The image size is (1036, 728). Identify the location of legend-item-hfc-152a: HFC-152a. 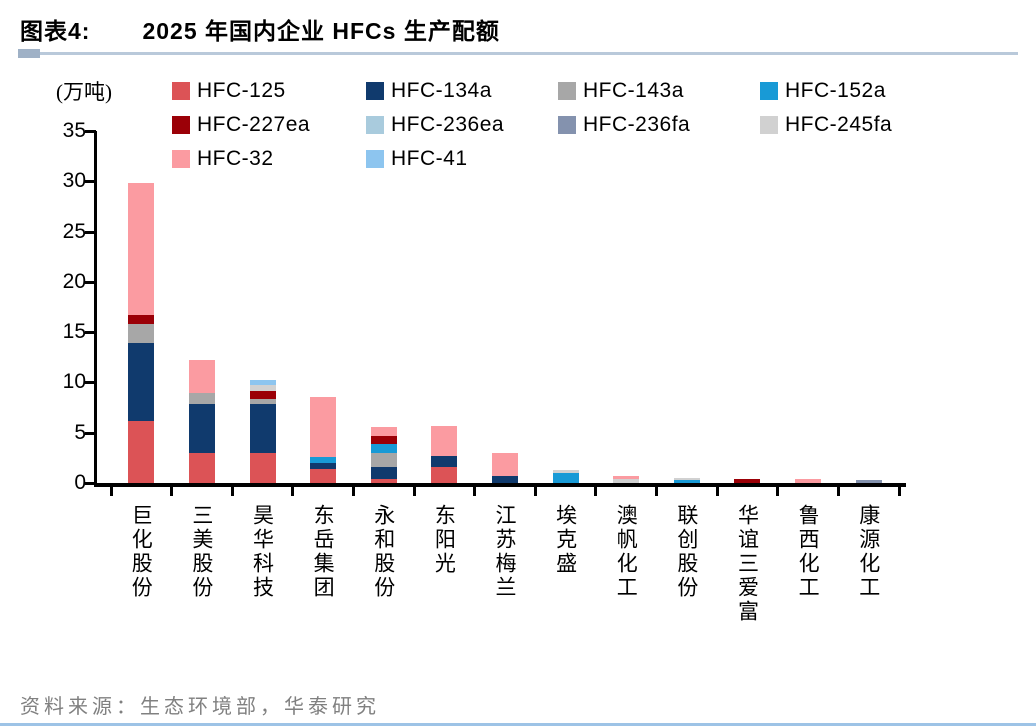
(826, 91).